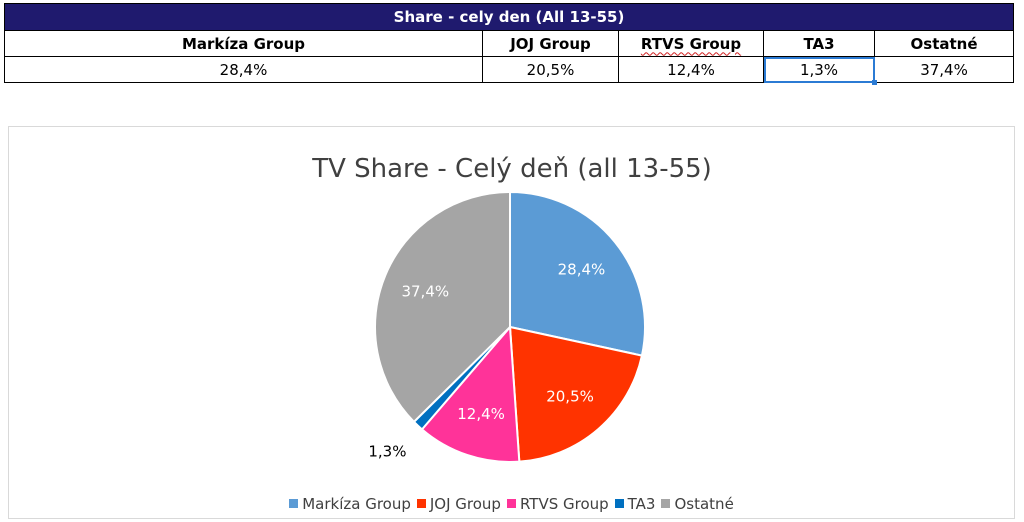  What do you see at coordinates (944, 43) in the screenshot?
I see `header-ostatne: Ostatné` at bounding box center [944, 43].